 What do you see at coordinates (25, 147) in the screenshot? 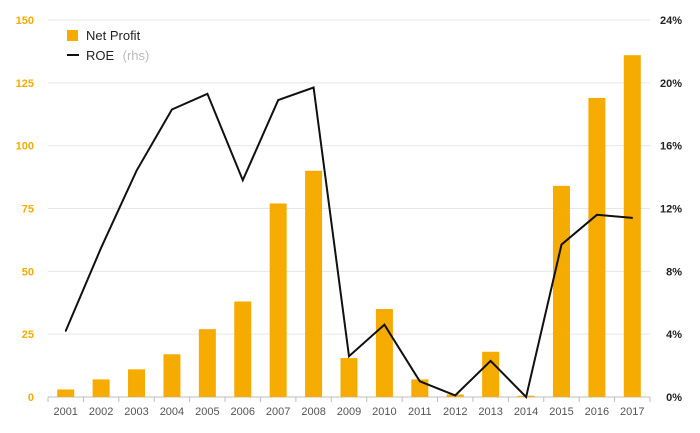
I see `y-left-tick-label: 100` at bounding box center [25, 147].